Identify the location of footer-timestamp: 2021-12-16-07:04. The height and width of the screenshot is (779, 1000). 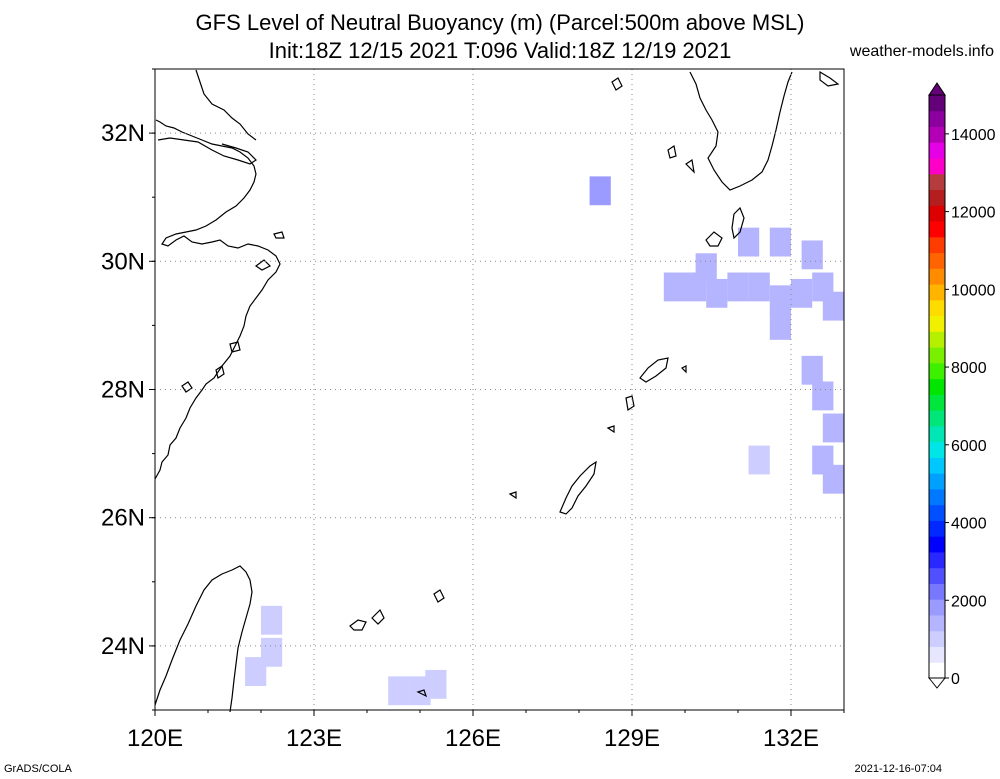
(898, 769).